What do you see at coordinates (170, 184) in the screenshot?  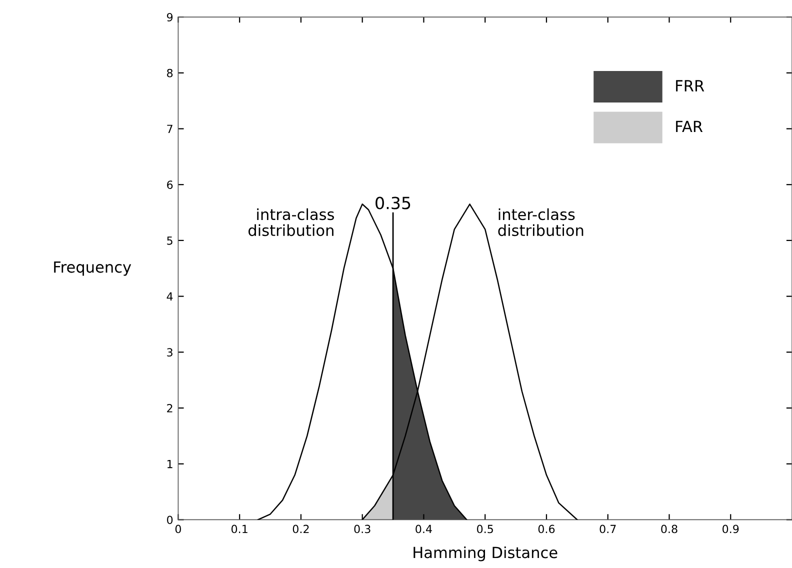 I see `y-tick-label: 6` at bounding box center [170, 184].